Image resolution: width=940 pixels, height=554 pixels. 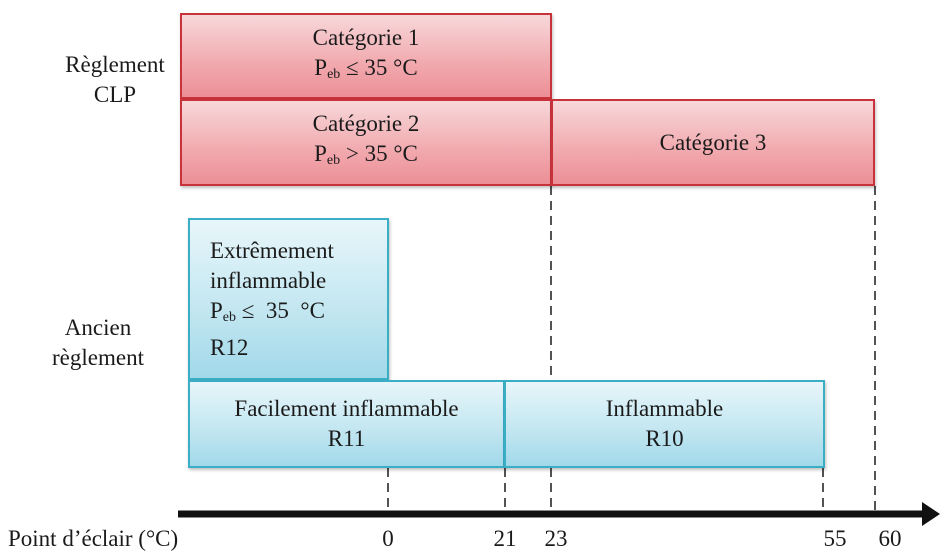 What do you see at coordinates (346, 408) in the screenshot?
I see `facile-line1: Facilement inflammable` at bounding box center [346, 408].